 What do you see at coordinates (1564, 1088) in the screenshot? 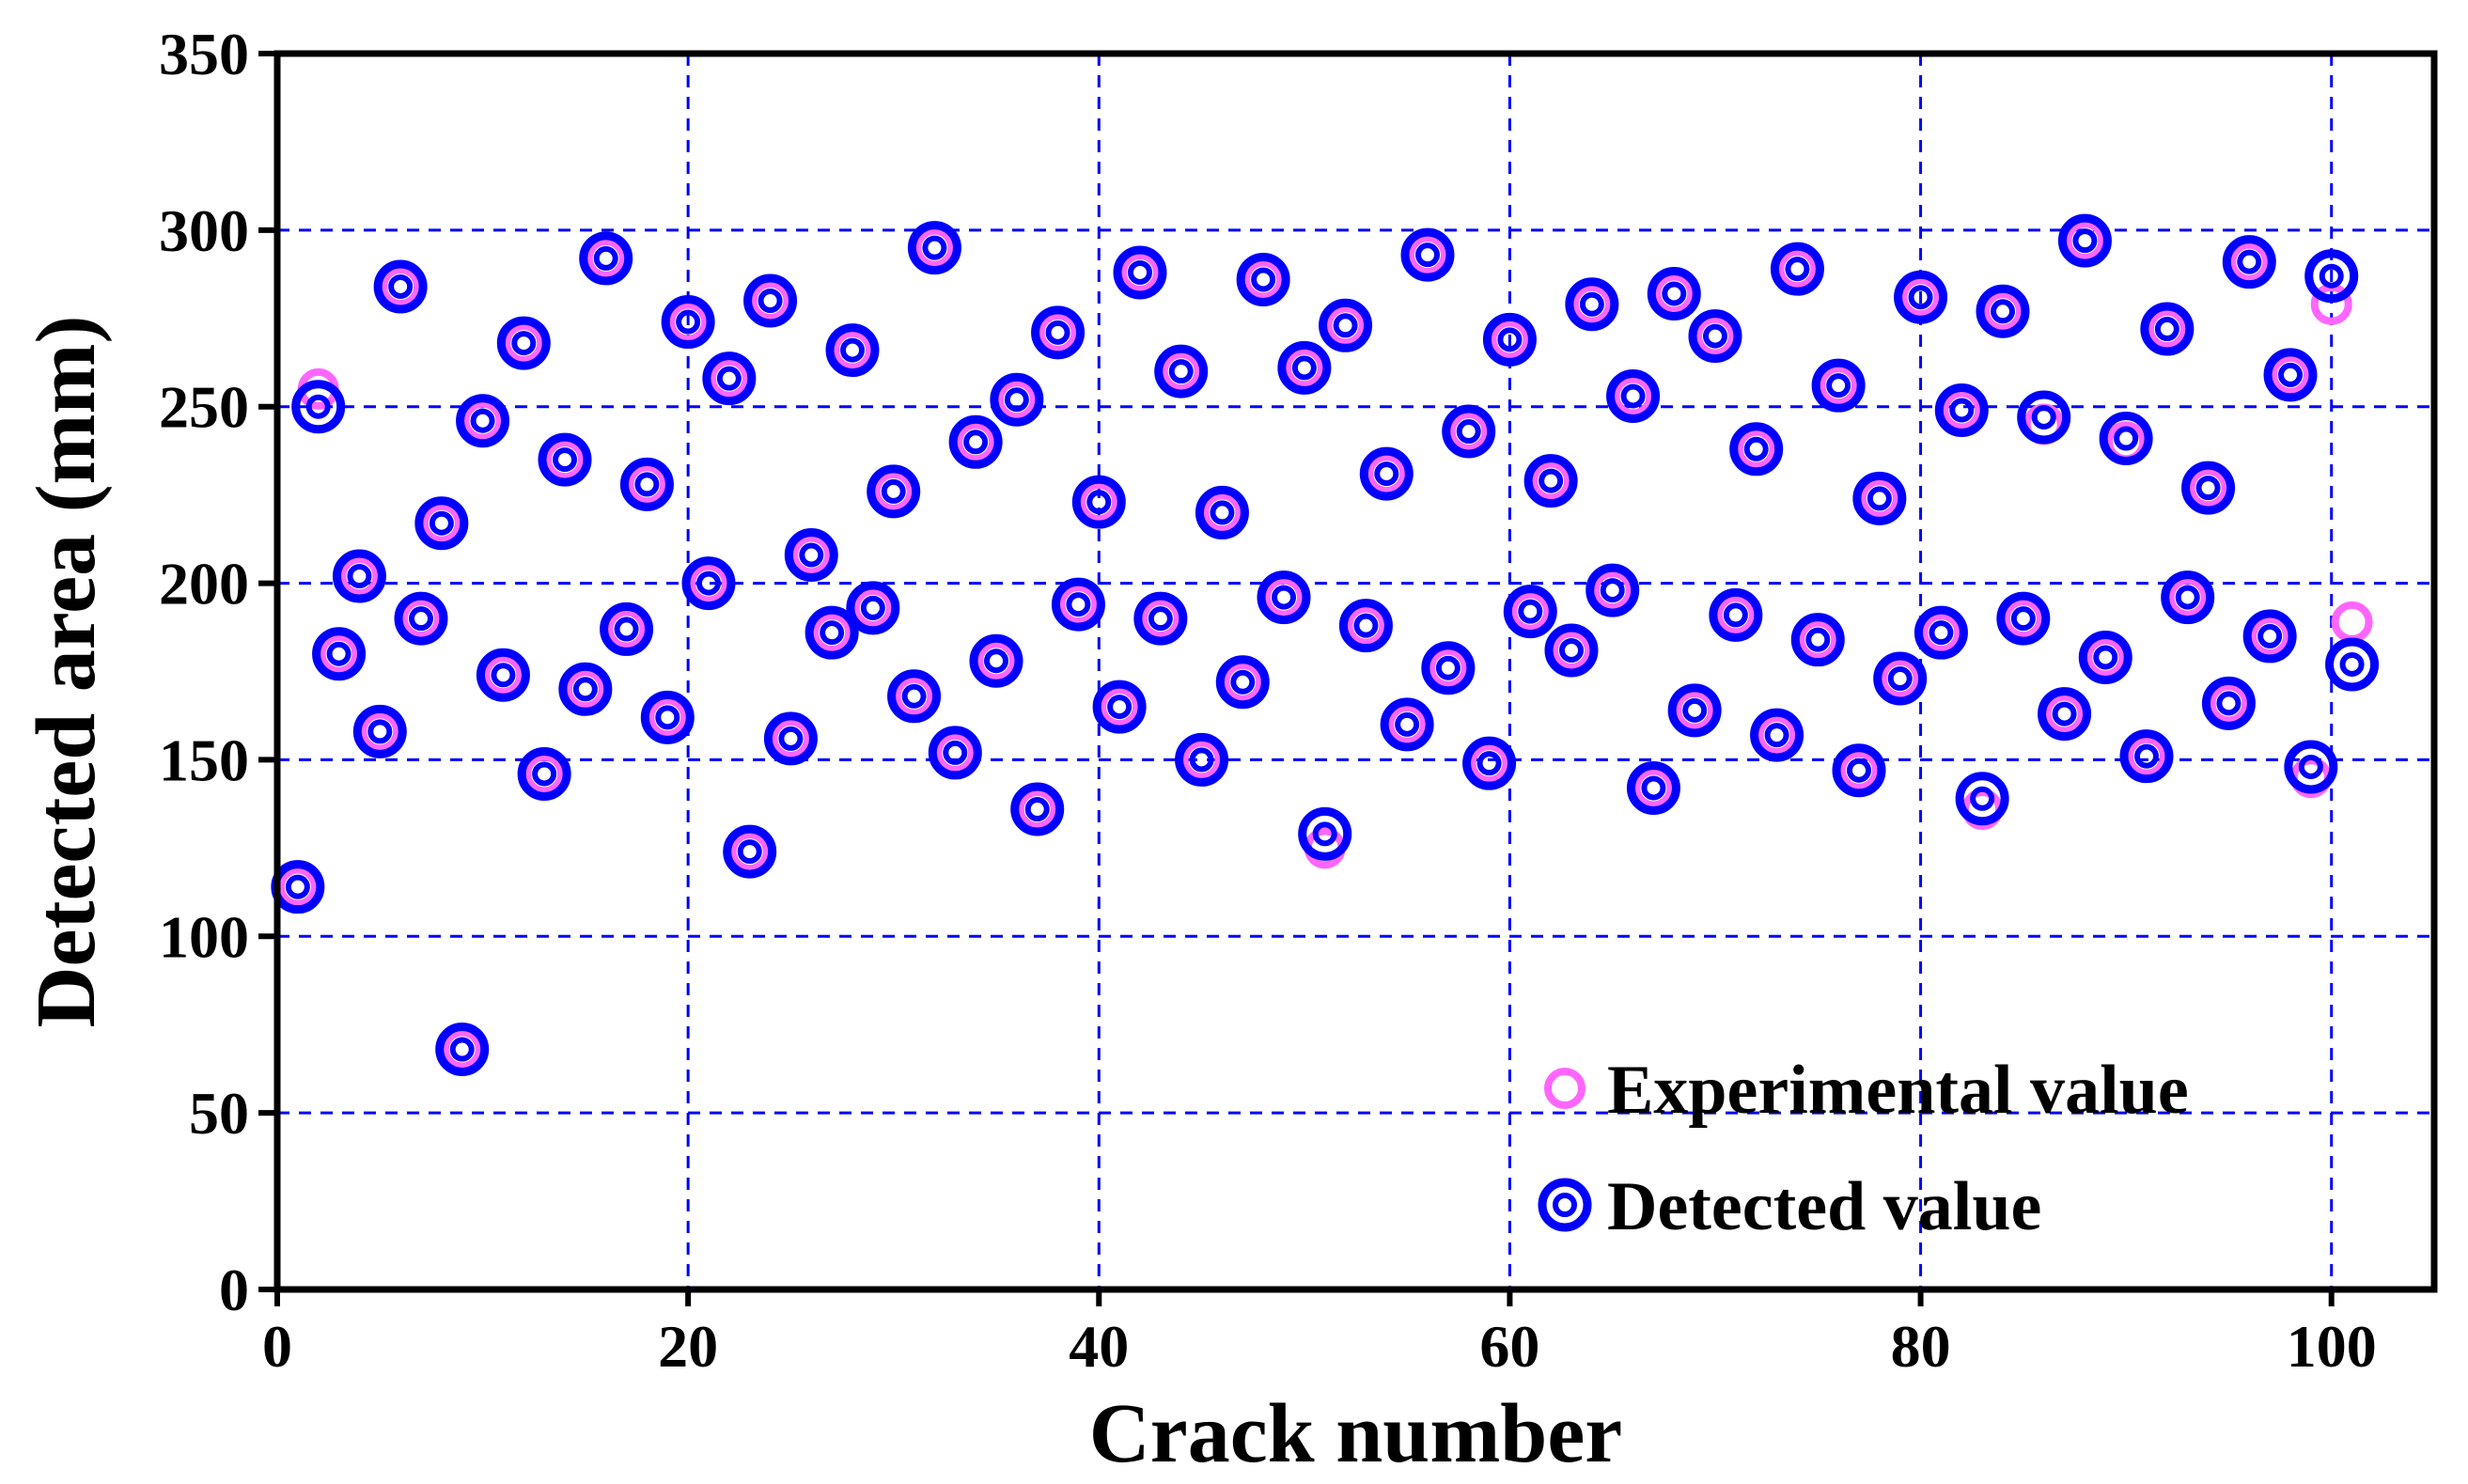
I see `legend-ring-experimental` at bounding box center [1564, 1088].